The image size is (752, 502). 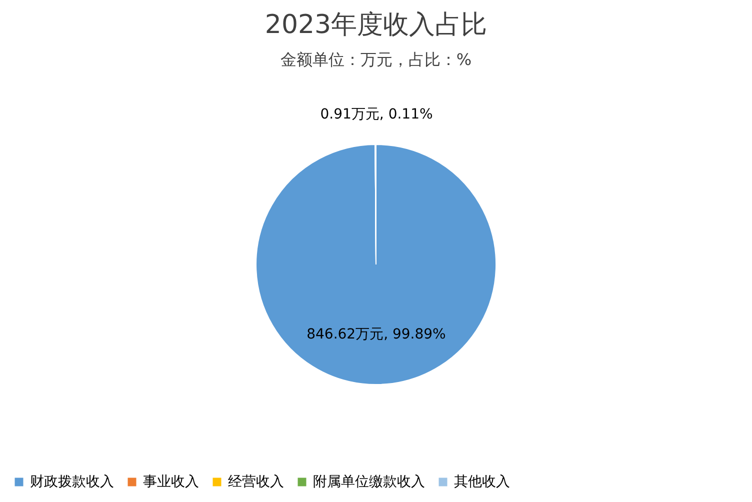 I want to click on data-label: 846.62万元, 99.89%, so click(x=376, y=334).